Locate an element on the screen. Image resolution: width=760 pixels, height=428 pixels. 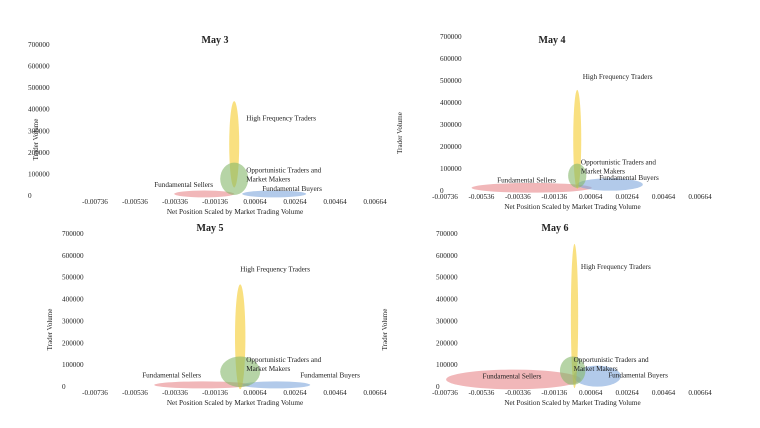
high-frequency-traders-ellipse is located at coordinates (574, 316).